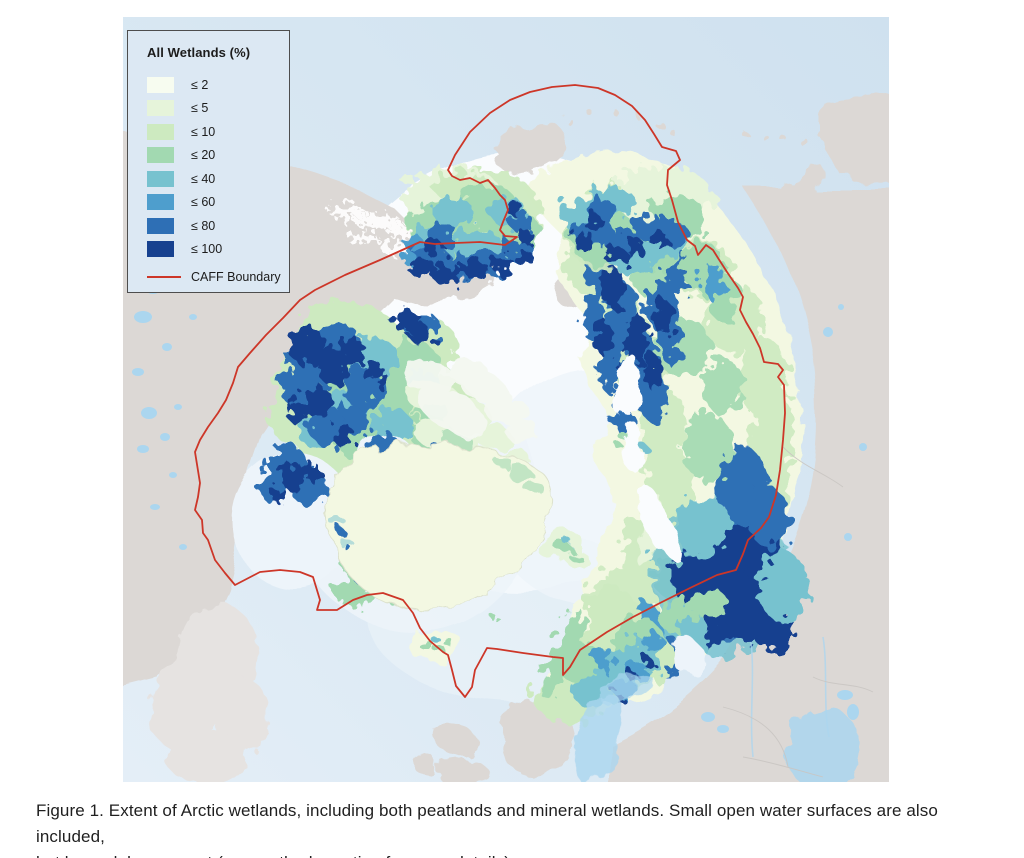 The height and width of the screenshot is (858, 1024). What do you see at coordinates (471, 226) in the screenshot?
I see `wetland-data-alaska` at bounding box center [471, 226].